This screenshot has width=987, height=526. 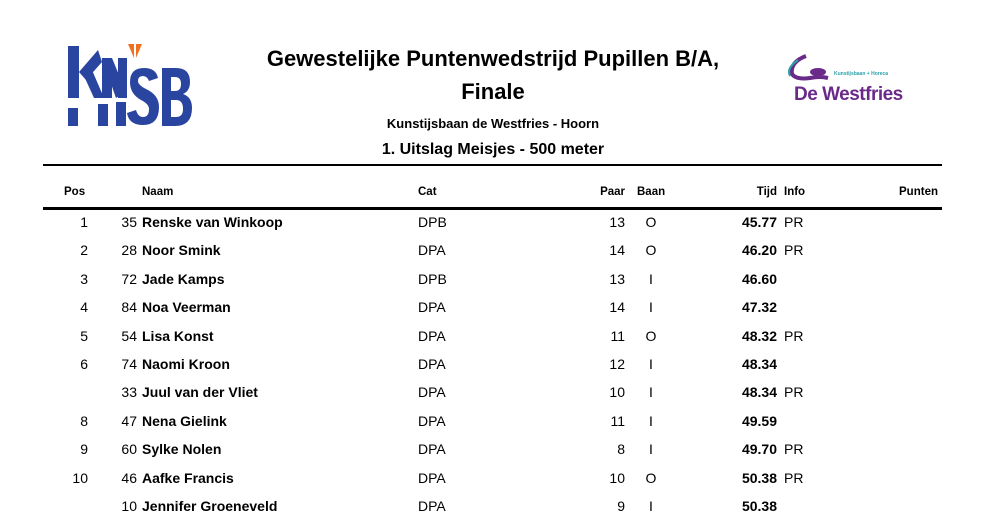 I want to click on cell-naam: Sylke Nolen, so click(x=182, y=449).